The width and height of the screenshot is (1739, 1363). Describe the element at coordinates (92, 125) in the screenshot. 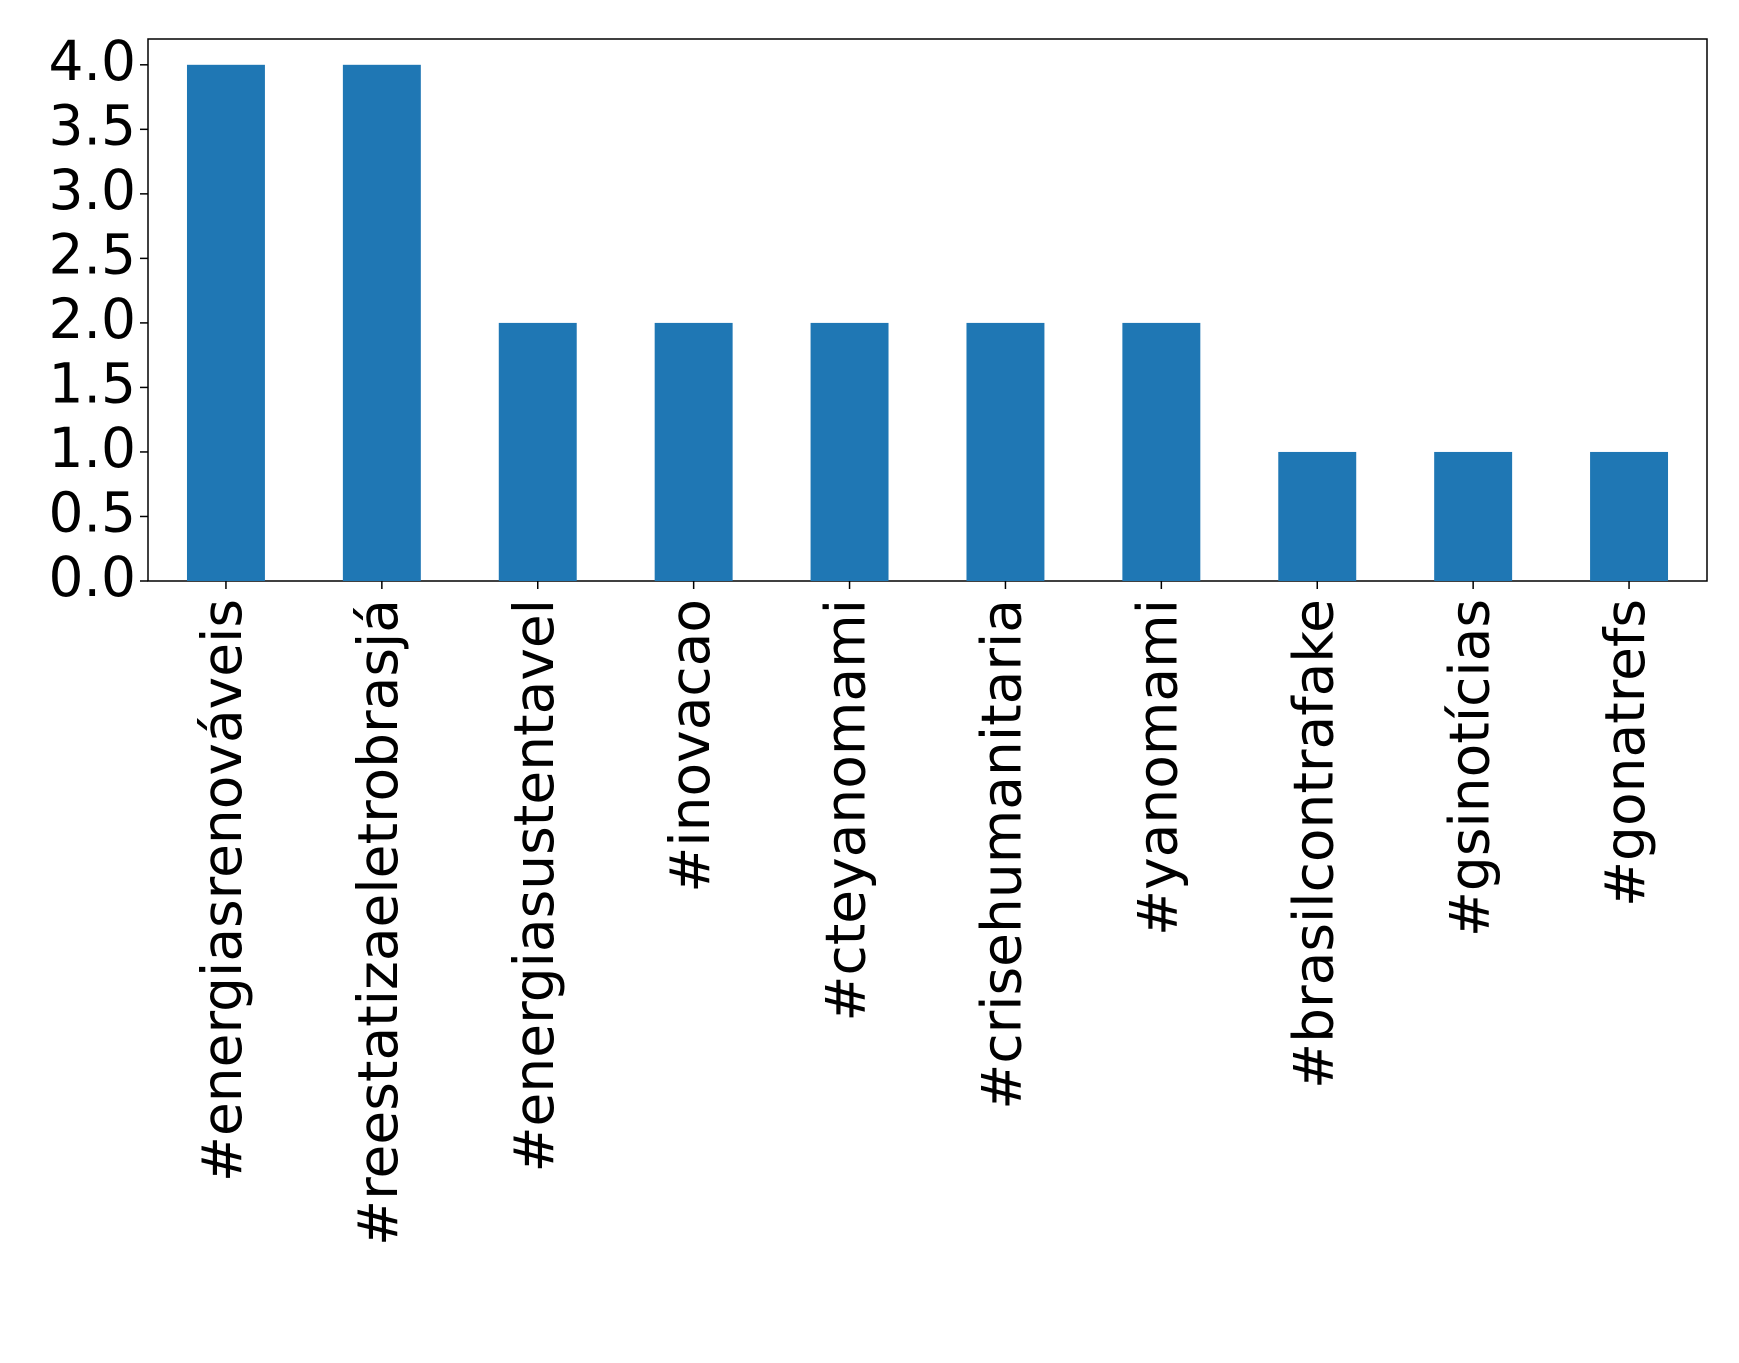

I see `y-tick-label: 3.5` at that location.